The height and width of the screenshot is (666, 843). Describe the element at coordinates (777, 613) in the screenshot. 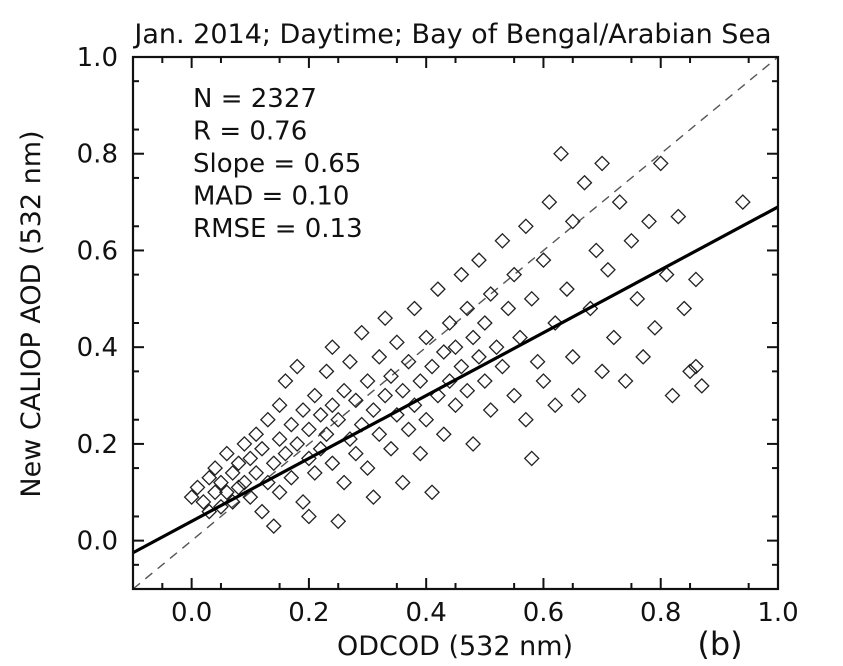

I see `x-tick-label: 1.0` at that location.